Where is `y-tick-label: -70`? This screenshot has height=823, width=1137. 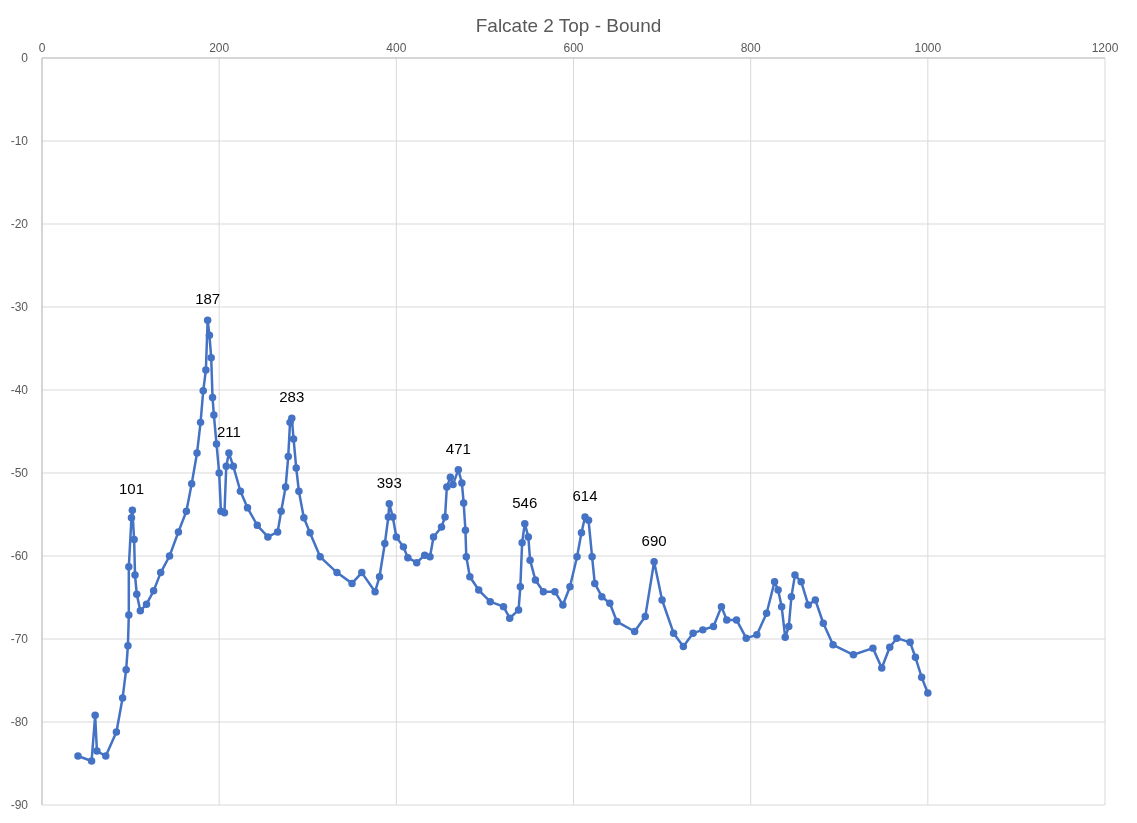 y-tick-label: -70 is located at coordinates (19, 639).